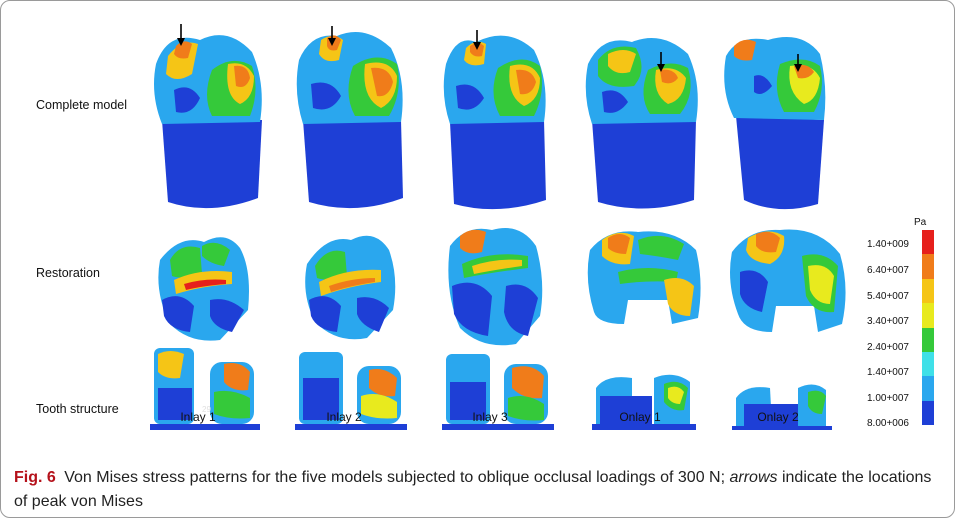 Image resolution: width=957 pixels, height=520 pixels. Describe the element at coordinates (888, 270) in the screenshot. I see `legend-value: 6.40+007` at that location.